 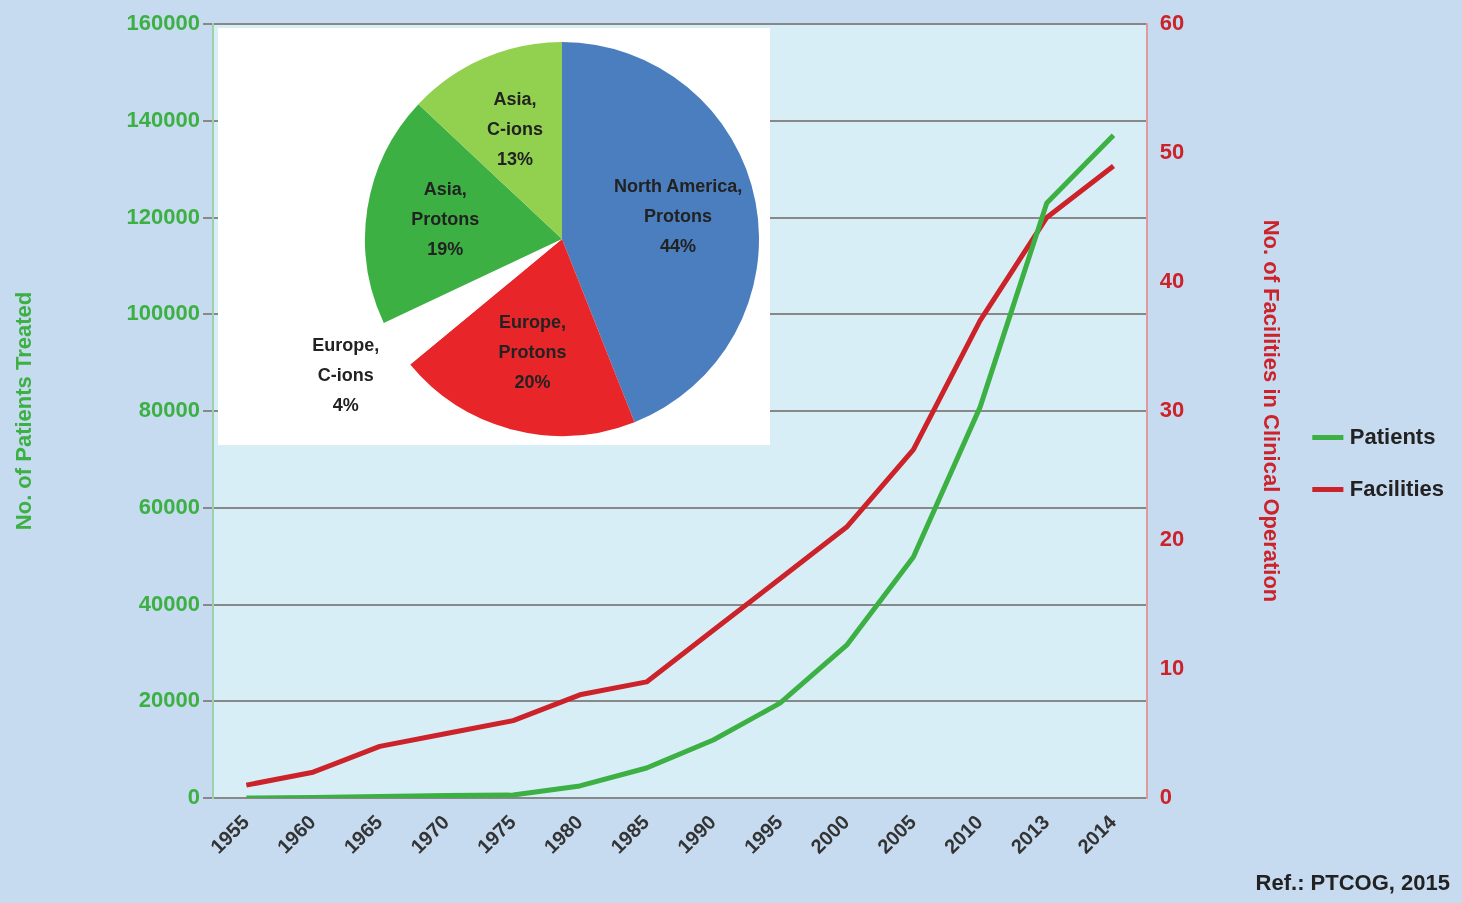 What do you see at coordinates (346, 360) in the screenshot?
I see `slice-label: Europe, C-ions` at bounding box center [346, 360].